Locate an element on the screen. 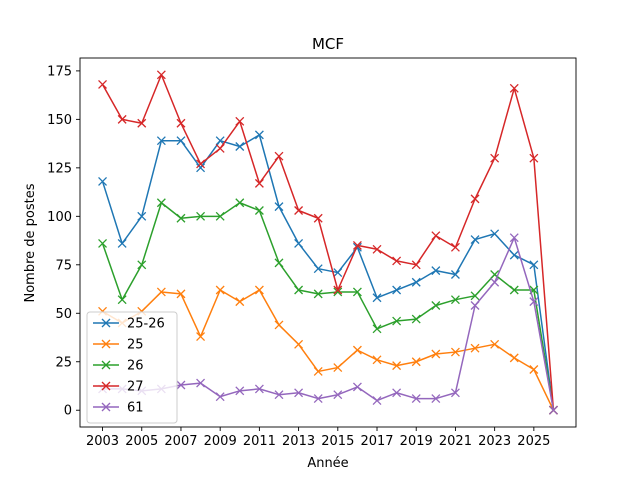 Image resolution: width=640 pixels, height=480 pixels. data-point-25-2024 is located at coordinates (514, 358).